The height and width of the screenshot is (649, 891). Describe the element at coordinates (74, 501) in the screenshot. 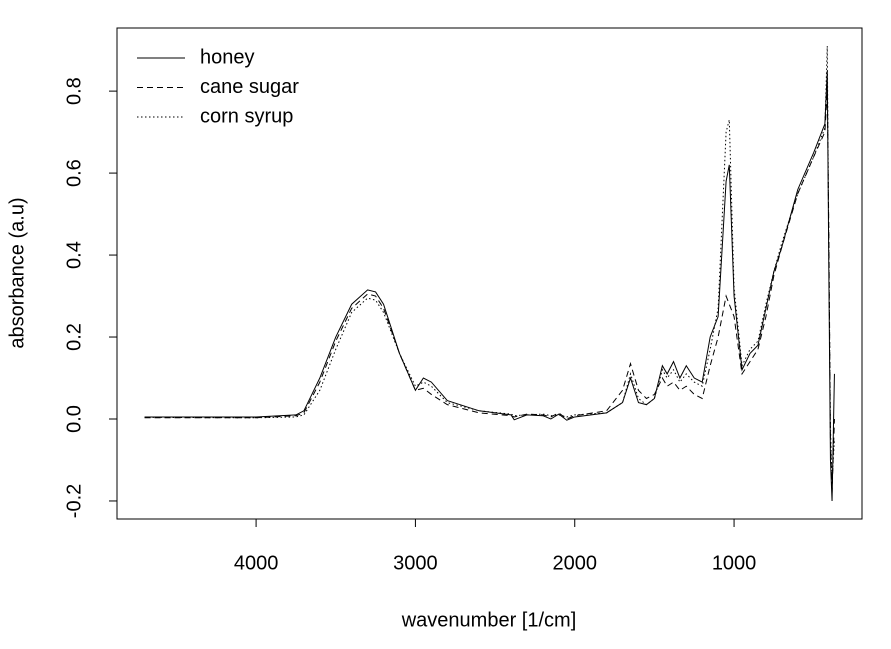

I see `y-tick-label: -0.2` at that location.